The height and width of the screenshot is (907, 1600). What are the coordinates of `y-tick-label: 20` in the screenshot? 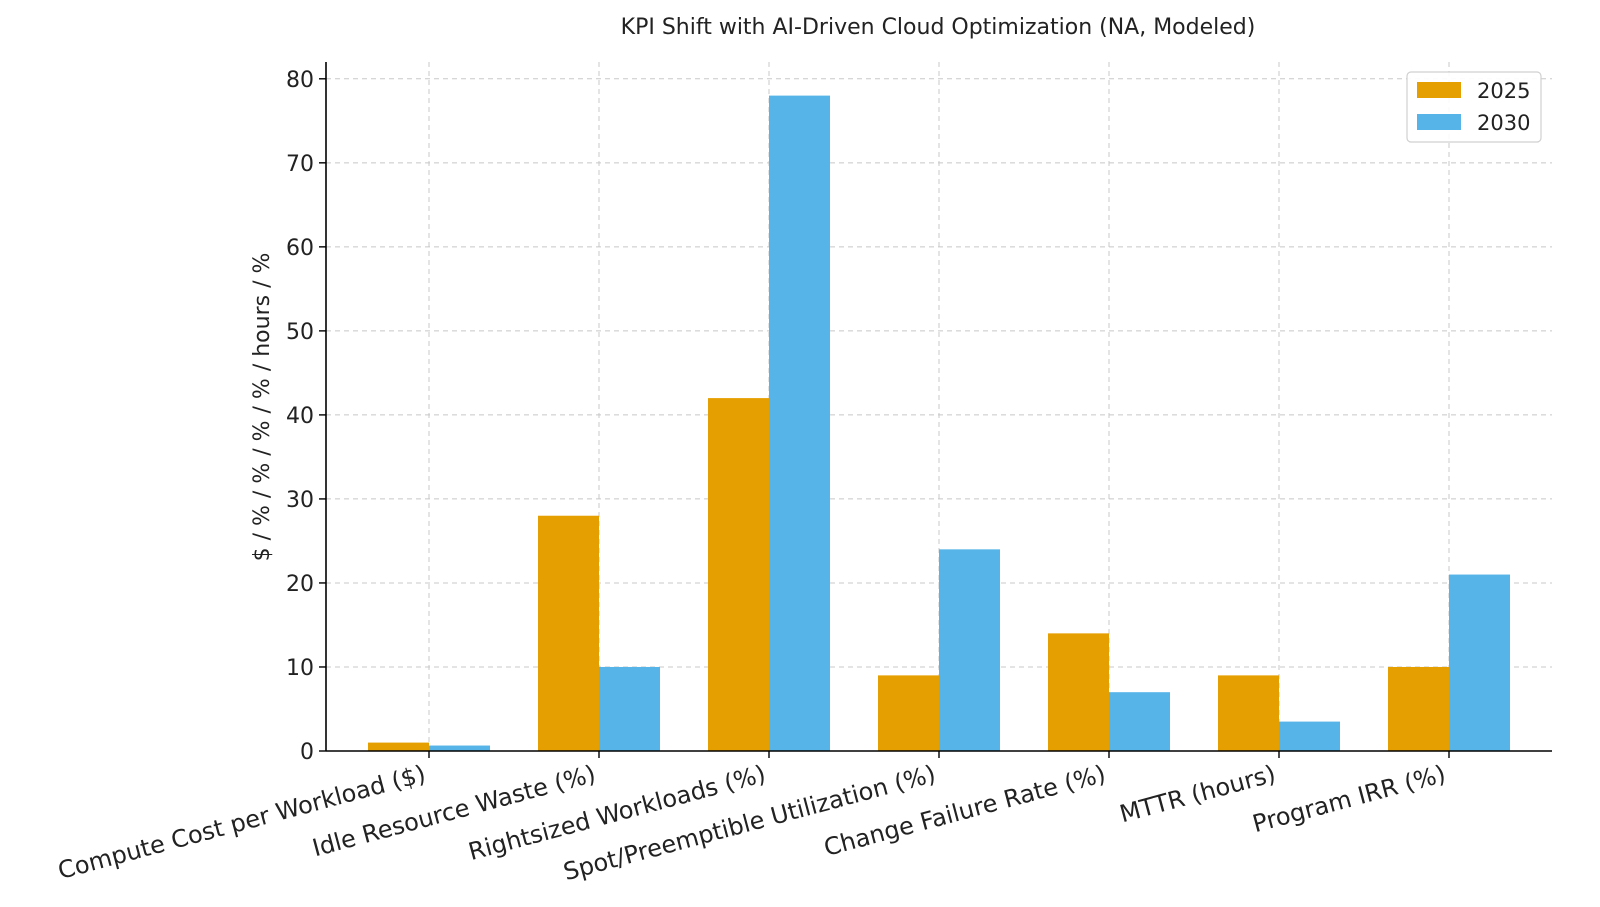 It's located at (300, 584).